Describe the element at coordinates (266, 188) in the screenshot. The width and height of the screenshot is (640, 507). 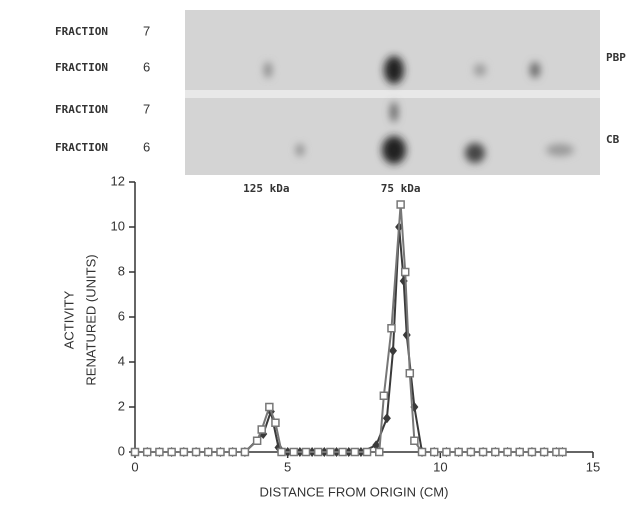
I see `annotation: 125 kDa` at that location.